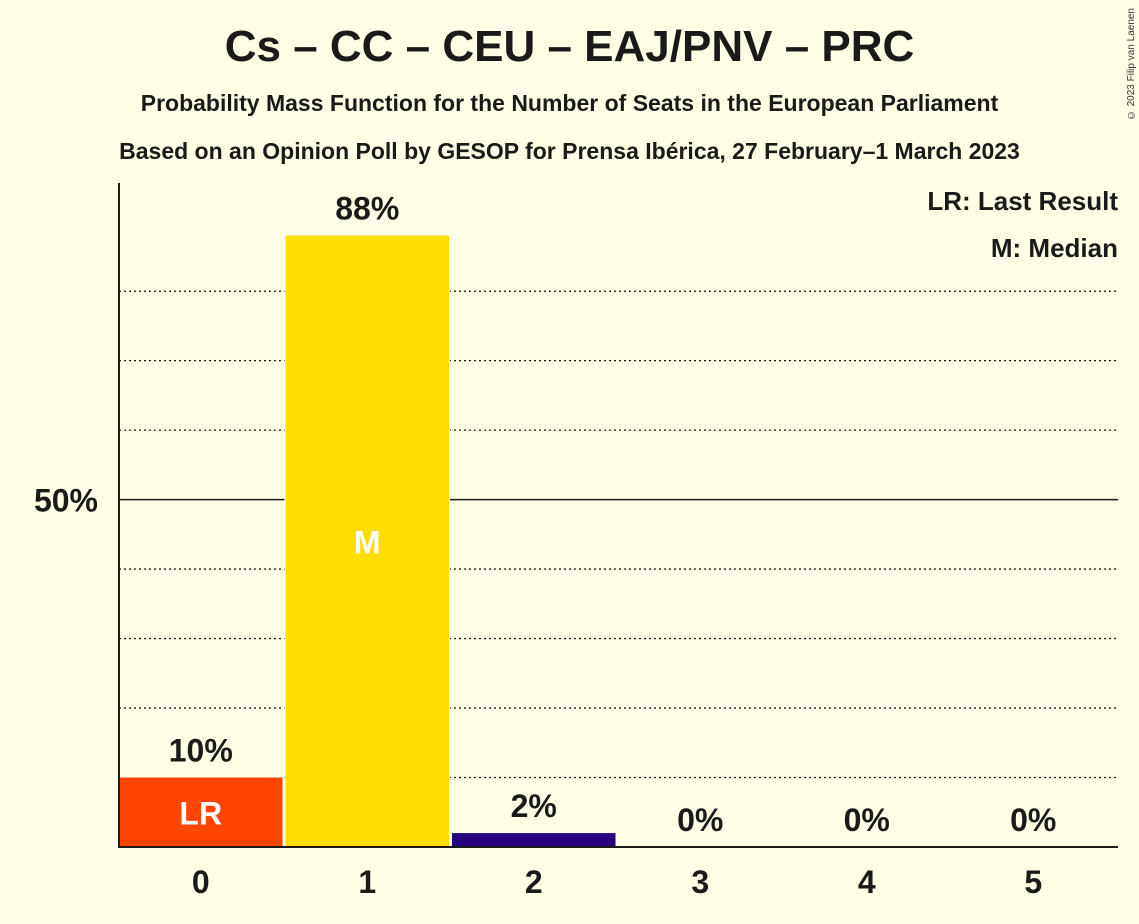 The image size is (1139, 924). Describe the element at coordinates (867, 882) in the screenshot. I see `x-tick-label: 4` at that location.